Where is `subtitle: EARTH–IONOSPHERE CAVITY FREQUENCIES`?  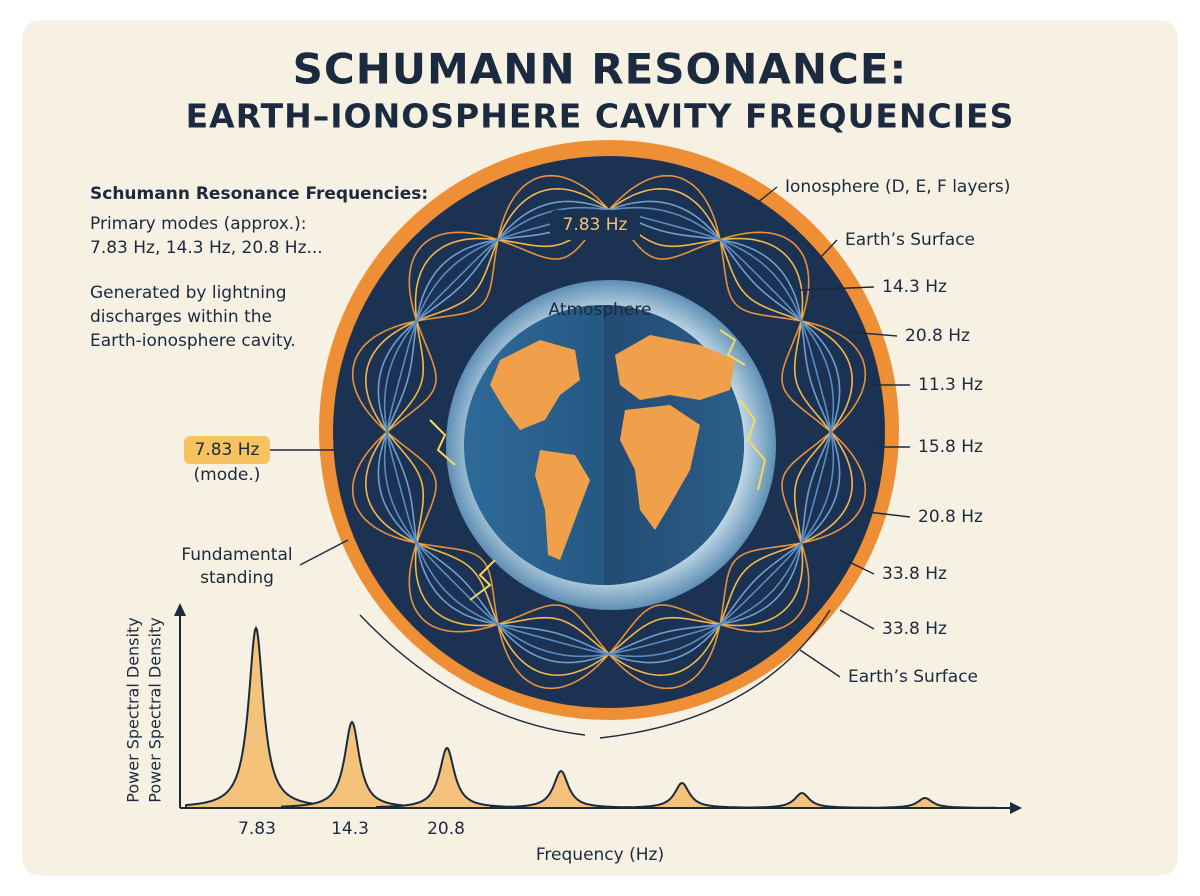 subtitle: EARTH–IONOSPHERE CAVITY FREQUENCIES is located at coordinates (600, 116).